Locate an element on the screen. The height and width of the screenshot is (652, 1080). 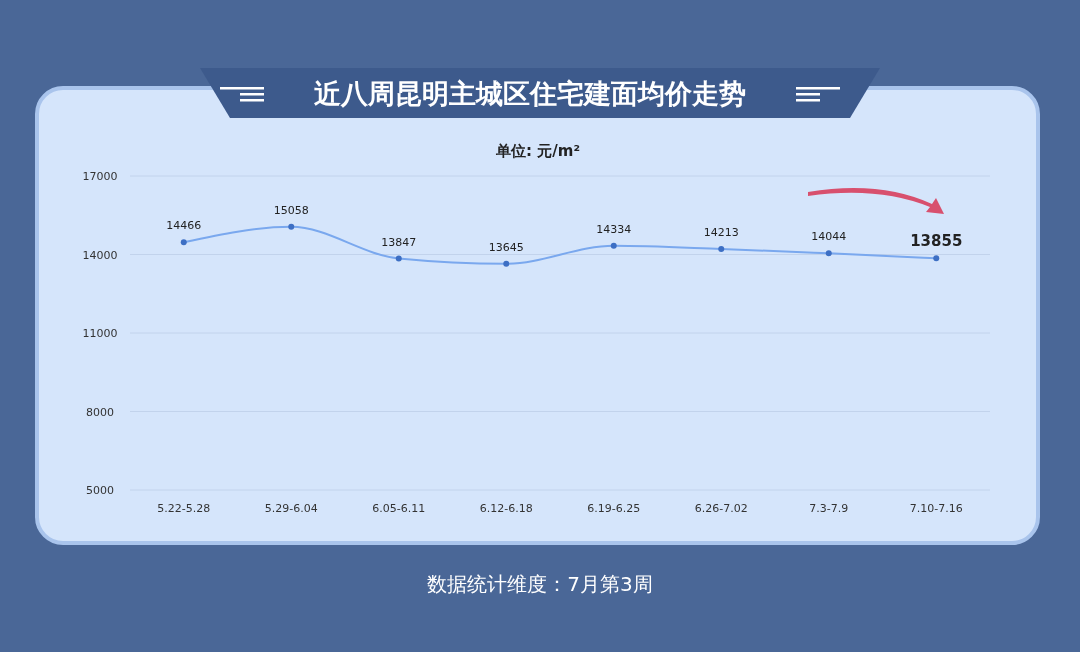
y-tick-label: 14000 is located at coordinates (100, 255).